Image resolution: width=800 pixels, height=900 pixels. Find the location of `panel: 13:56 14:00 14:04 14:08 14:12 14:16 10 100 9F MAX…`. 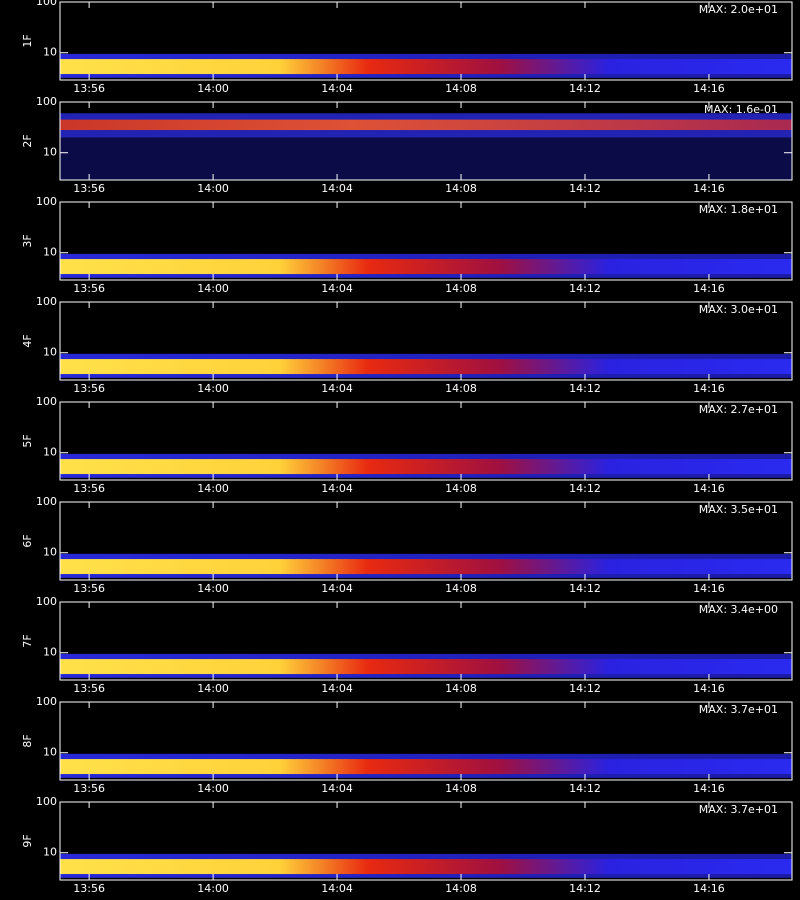

panel: 13:56 14:00 14:04 14:08 14:12 14:16 10 100 9F MAX… is located at coordinates (407, 845).